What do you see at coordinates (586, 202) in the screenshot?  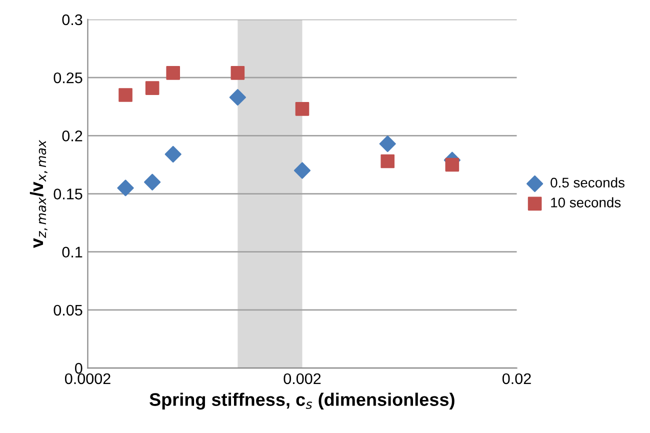 I see `legend-label: 10 seconds` at bounding box center [586, 202].